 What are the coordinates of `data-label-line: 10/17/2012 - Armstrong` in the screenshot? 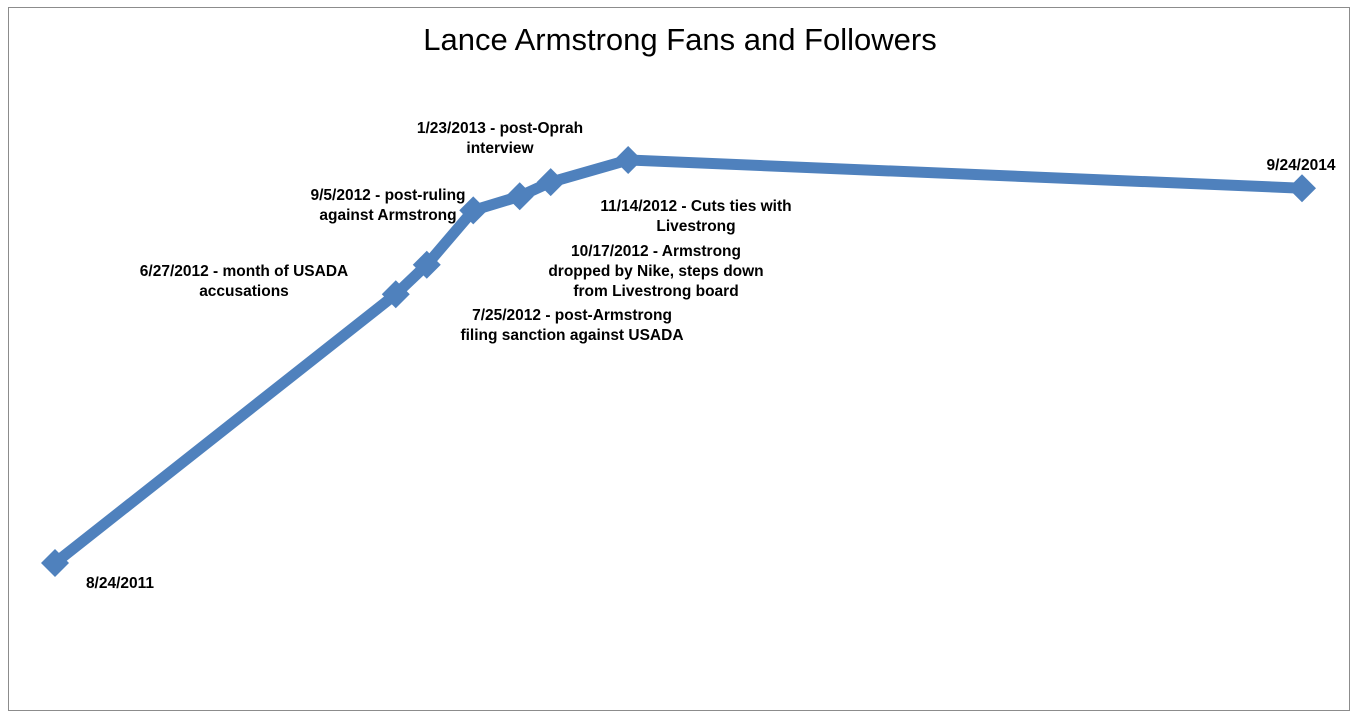 It's located at (656, 251).